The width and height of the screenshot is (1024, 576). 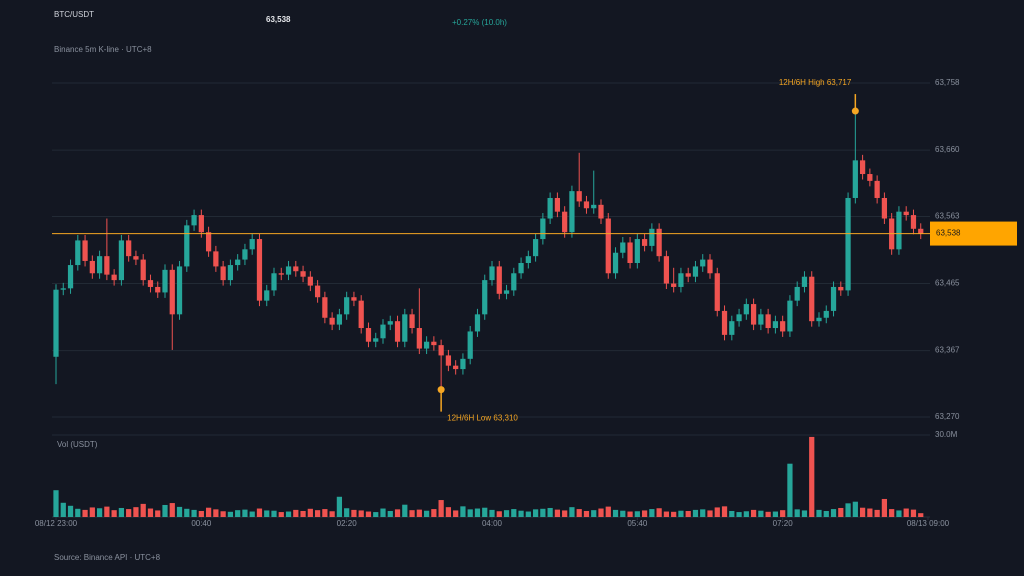 What do you see at coordinates (973, 233) in the screenshot?
I see `last-price-box` at bounding box center [973, 233].